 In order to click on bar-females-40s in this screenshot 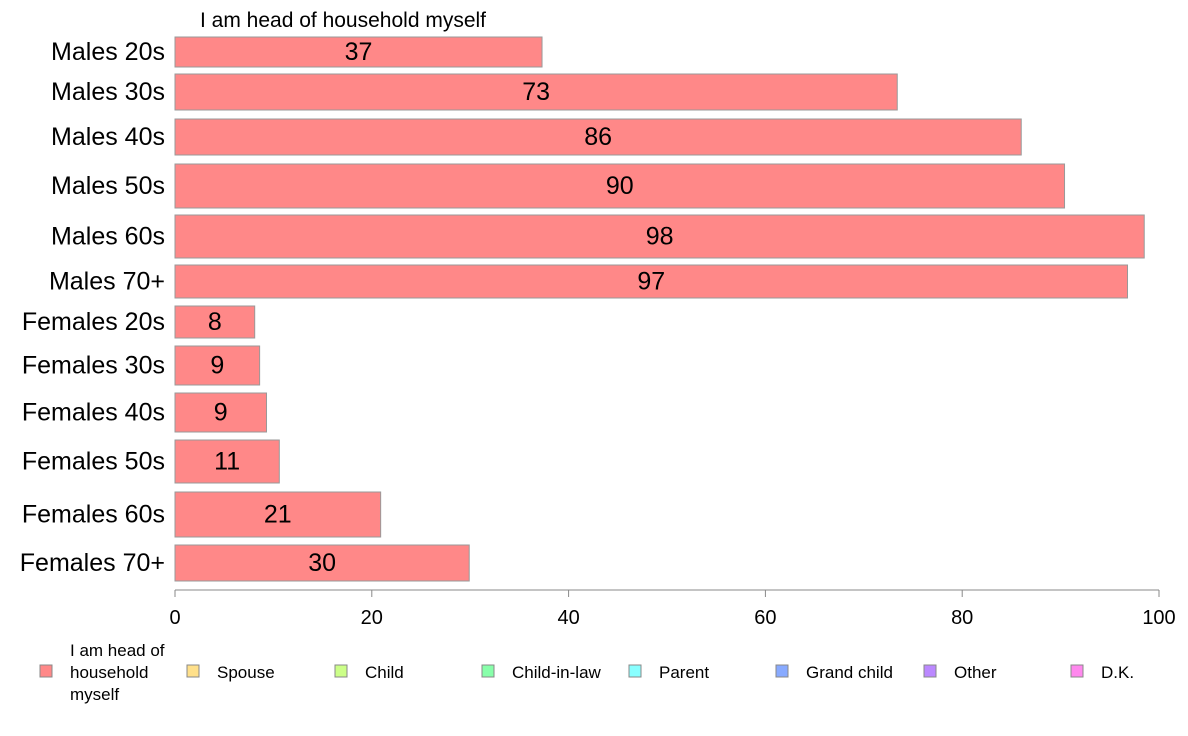, I will do `click(221, 412)`.